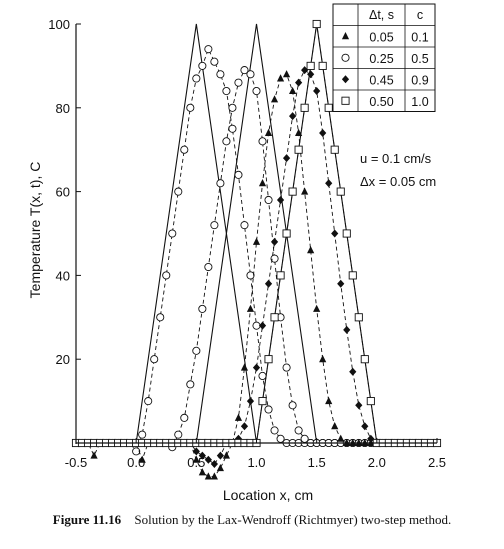  What do you see at coordinates (59, 24) in the screenshot?
I see `y-tick-label: 100` at bounding box center [59, 24].